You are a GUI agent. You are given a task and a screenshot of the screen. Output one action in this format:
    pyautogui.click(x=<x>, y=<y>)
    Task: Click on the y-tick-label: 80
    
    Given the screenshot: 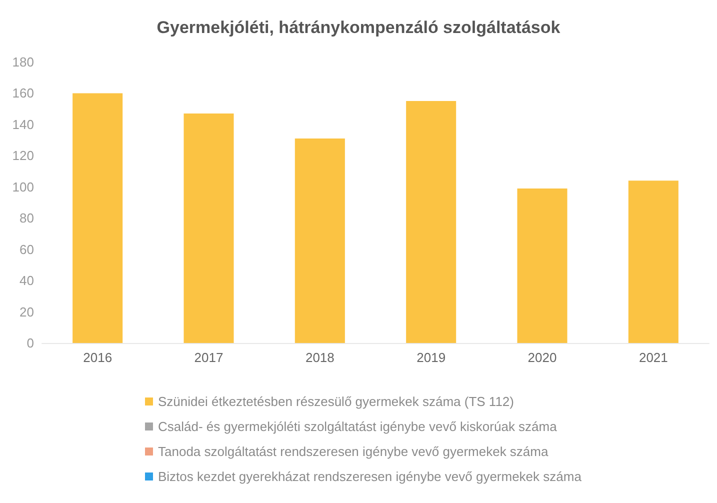 What is the action you would take?
    pyautogui.click(x=27, y=218)
    